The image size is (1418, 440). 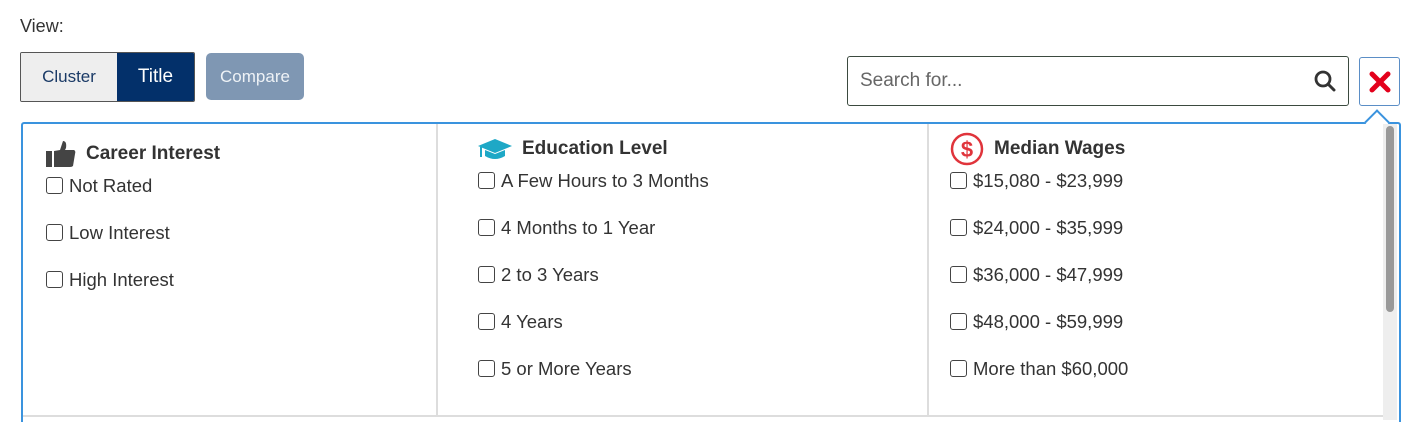 I want to click on filter-option: High Interest, so click(x=133, y=279).